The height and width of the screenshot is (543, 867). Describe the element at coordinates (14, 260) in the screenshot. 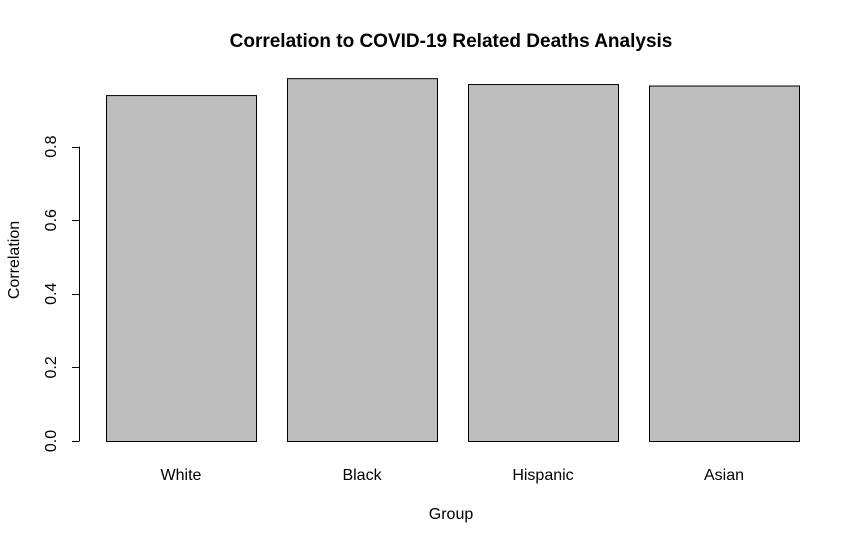

I see `y-axis-label: Correlation` at that location.